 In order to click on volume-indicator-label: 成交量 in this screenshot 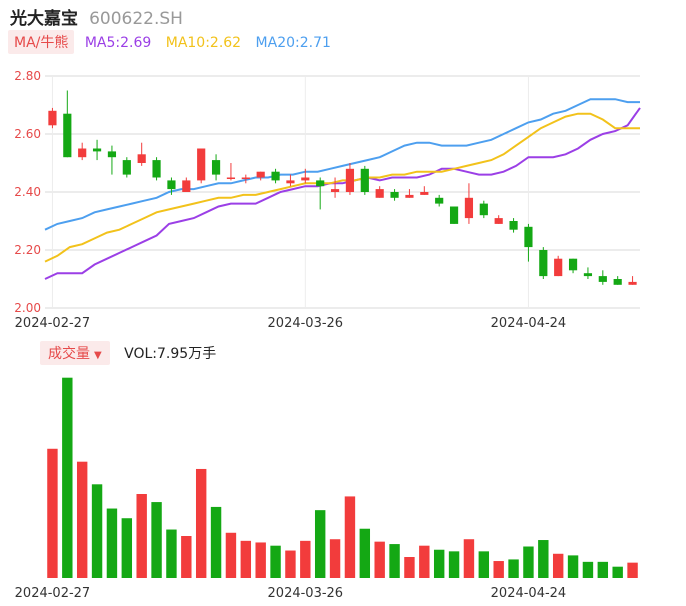, I will do `click(69, 354)`.